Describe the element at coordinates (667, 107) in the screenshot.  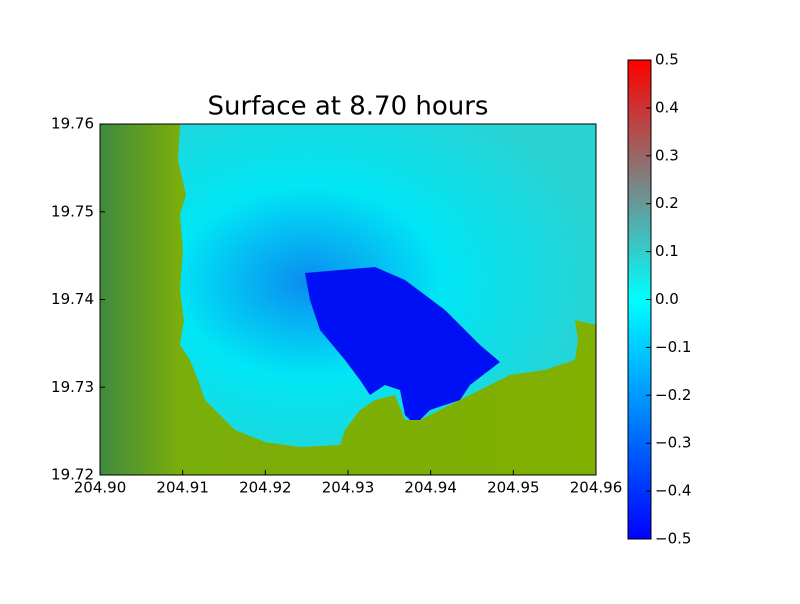
I see `colorbar-tick-label: 0.4` at that location.